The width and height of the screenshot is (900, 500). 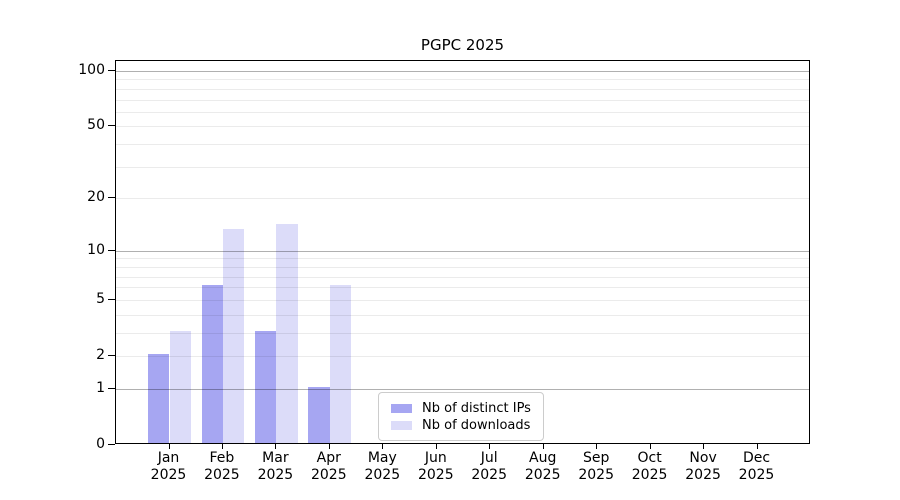 What do you see at coordinates (159, 398) in the screenshot?
I see `bar-nb-of-distinct-ips-jan` at bounding box center [159, 398].